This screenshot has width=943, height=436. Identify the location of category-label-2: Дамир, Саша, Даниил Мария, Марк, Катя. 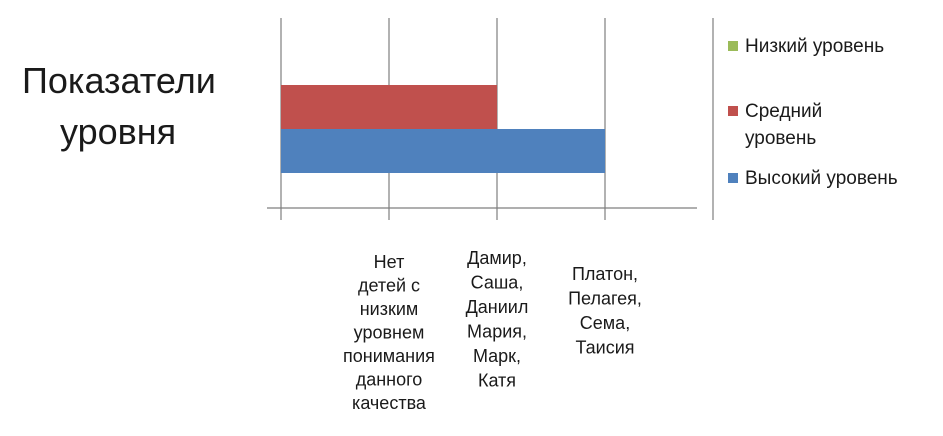
(497, 319).